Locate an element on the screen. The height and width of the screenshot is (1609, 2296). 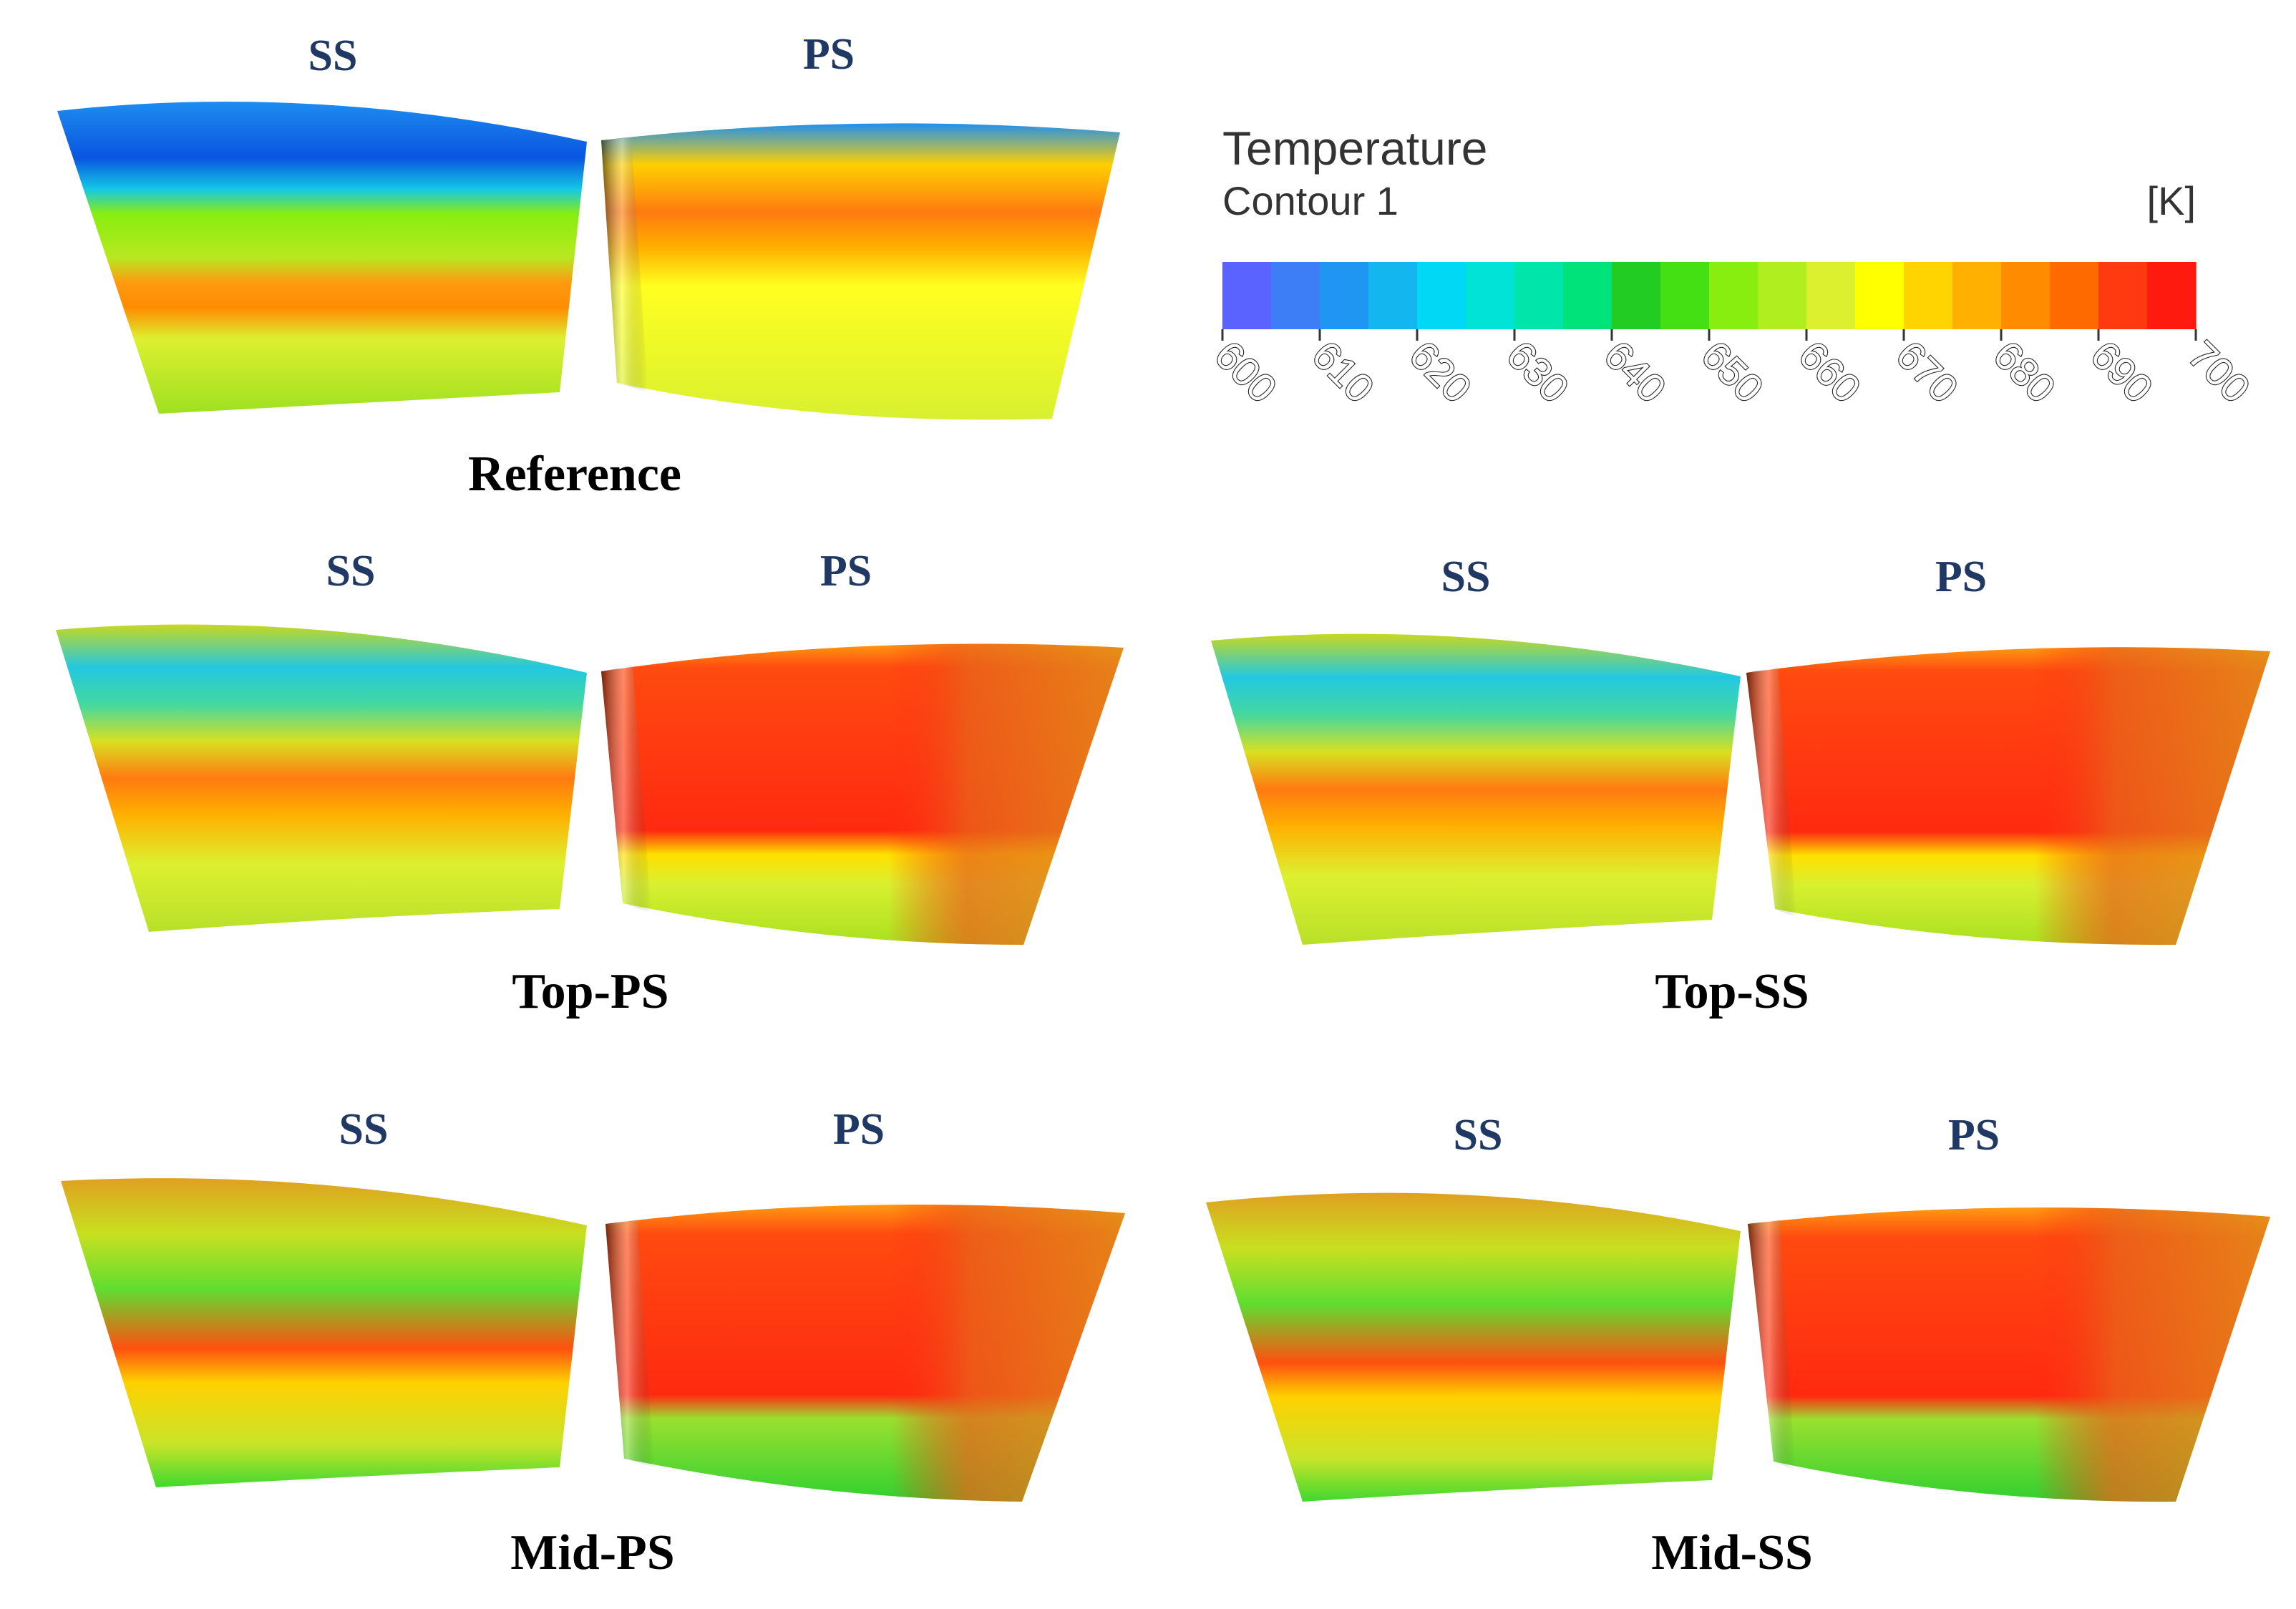
panel-top-ss: SS PS Top-SS is located at coordinates (1740, 786).